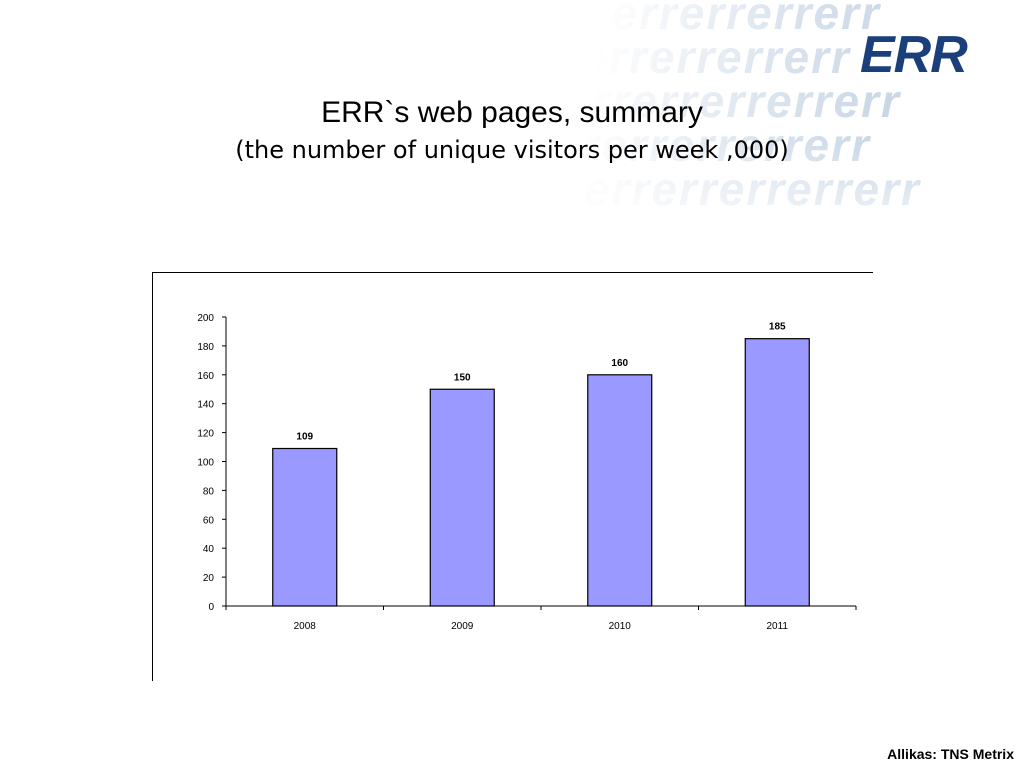 This screenshot has height=768, width=1024. I want to click on x-tick-label-2008: 2008, so click(305, 626).